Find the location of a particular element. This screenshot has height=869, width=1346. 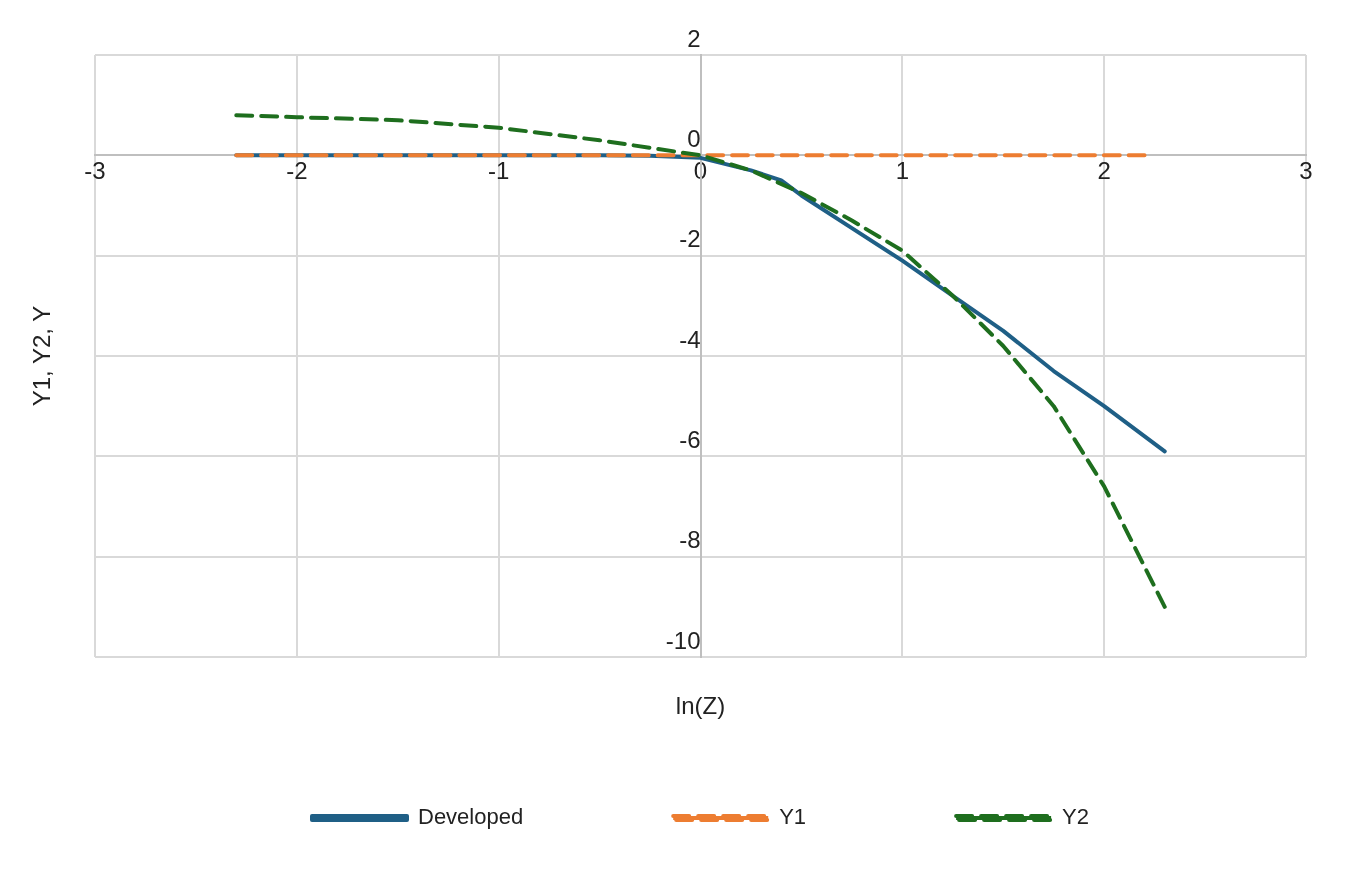

y-tick-label: -4 is located at coordinates (690, 339).